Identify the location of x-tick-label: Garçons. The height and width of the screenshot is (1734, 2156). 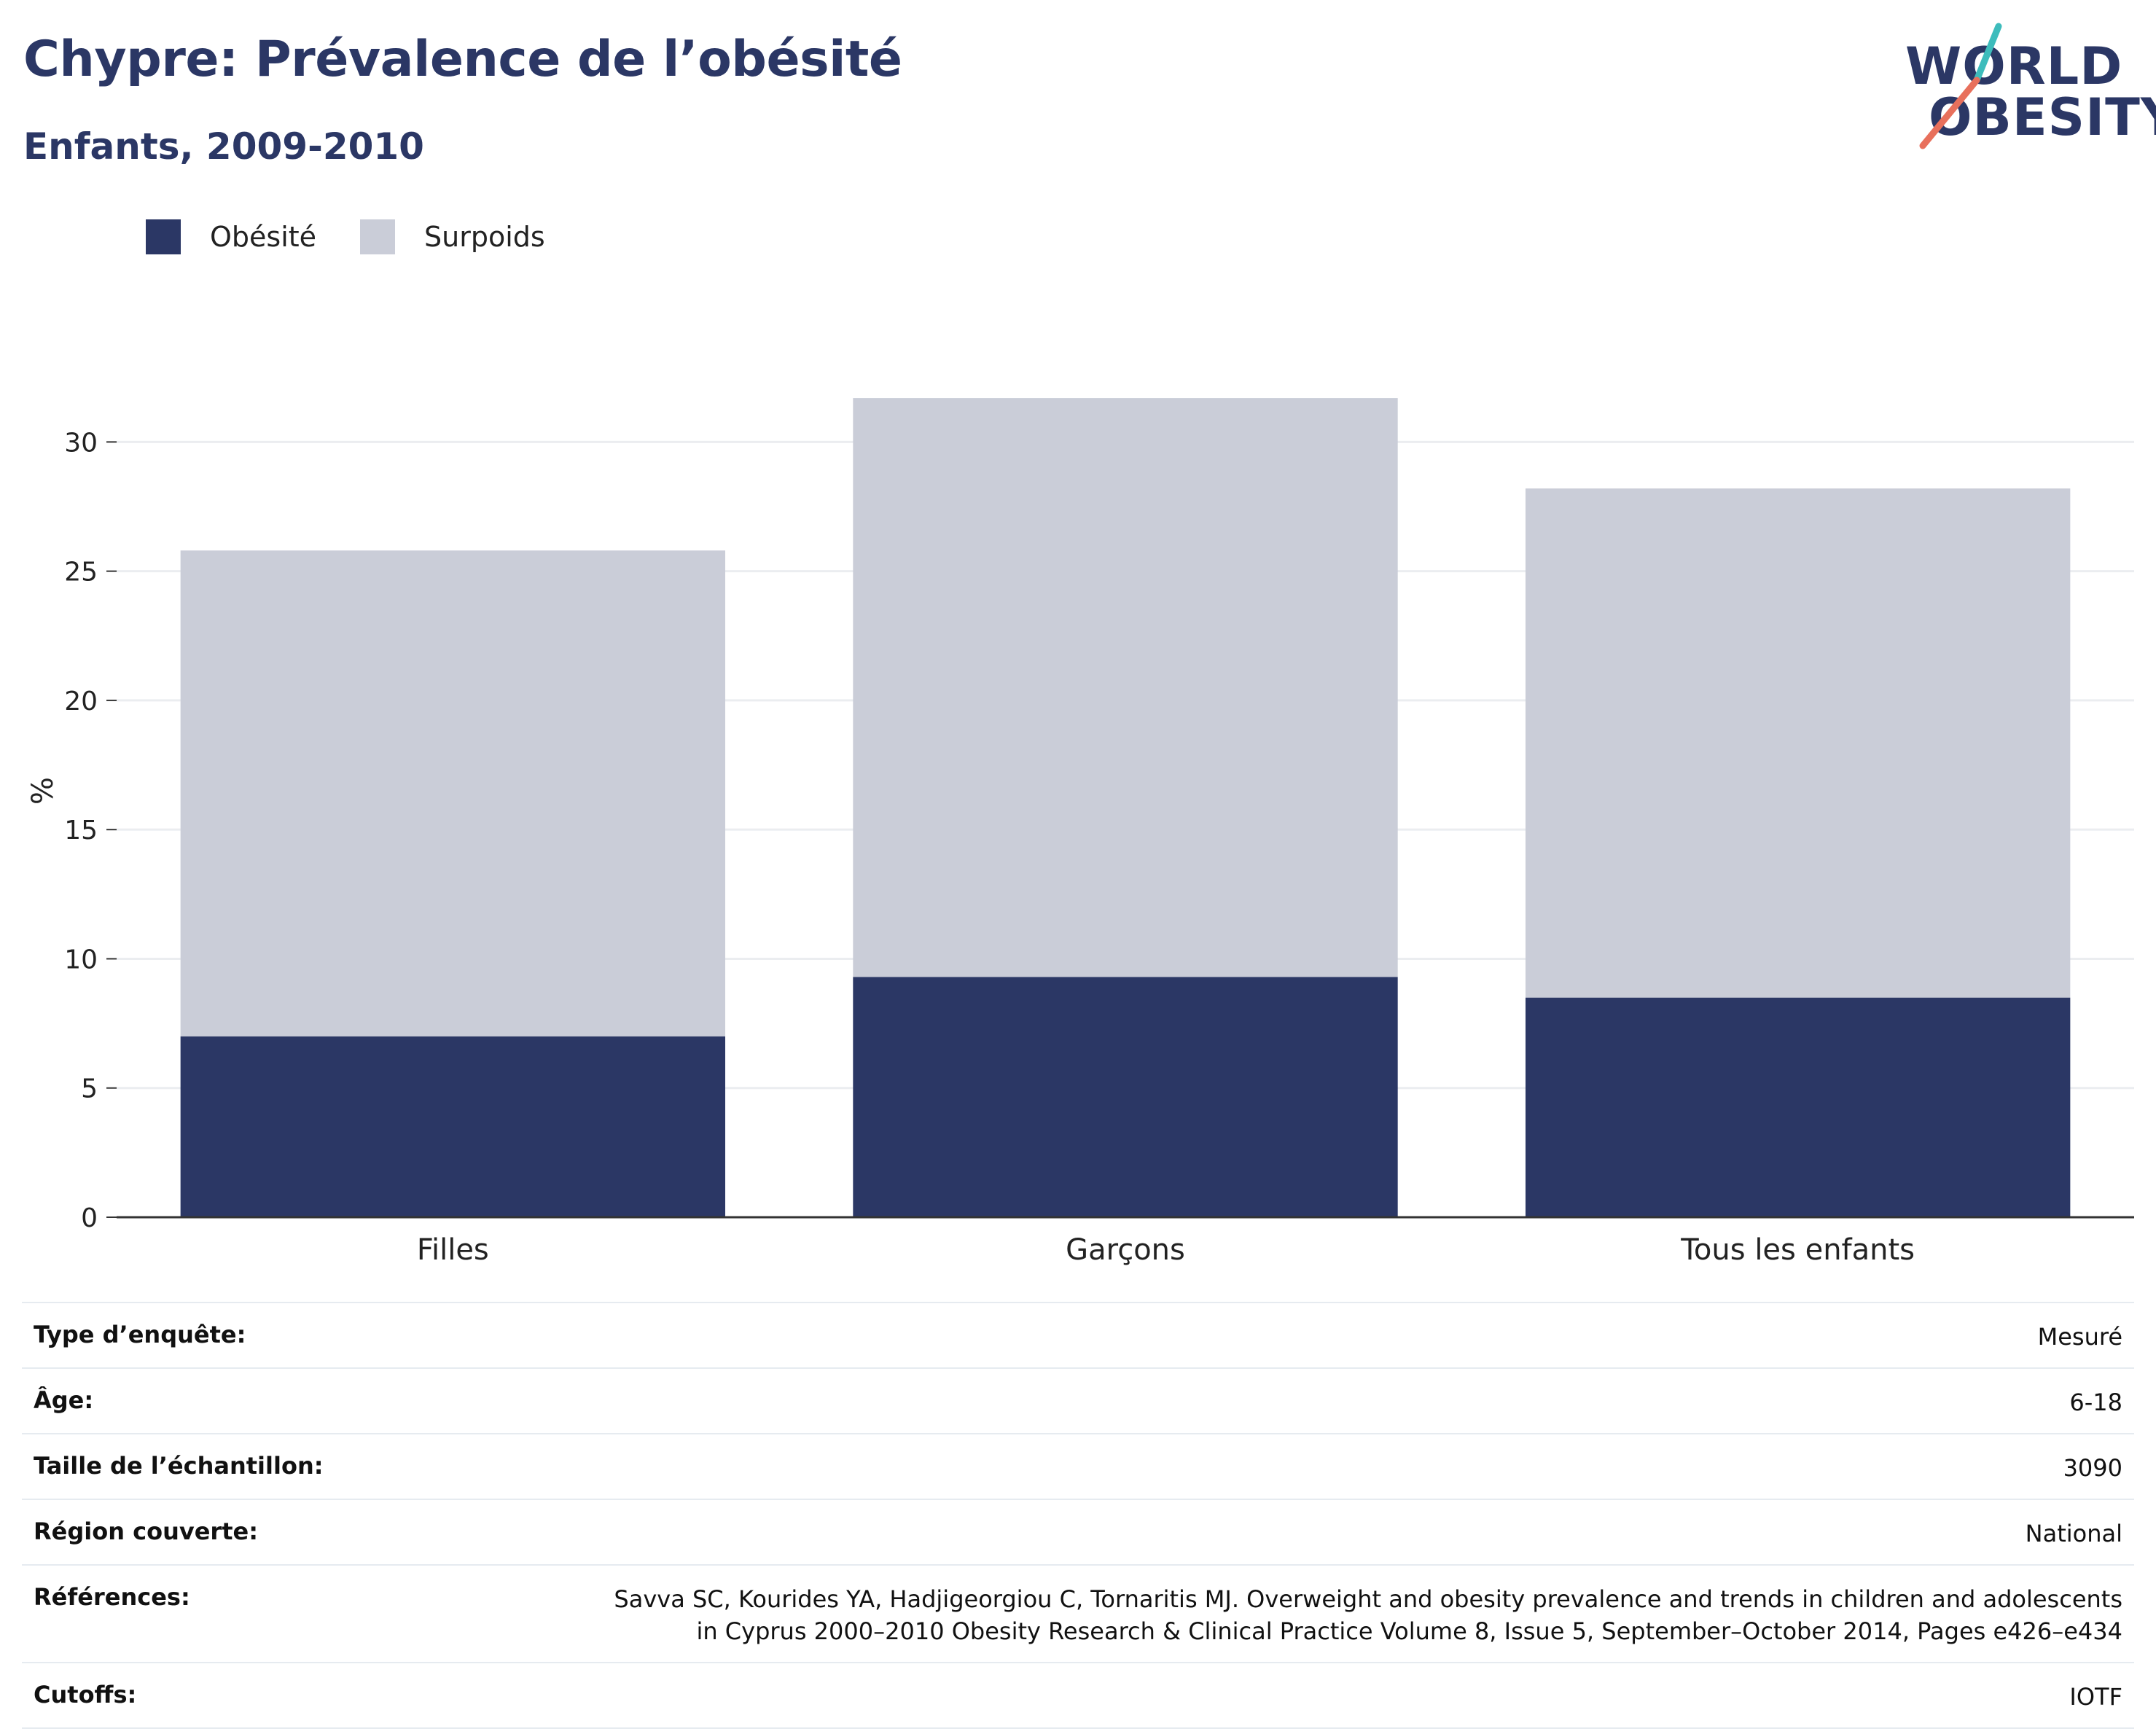
(1126, 1250).